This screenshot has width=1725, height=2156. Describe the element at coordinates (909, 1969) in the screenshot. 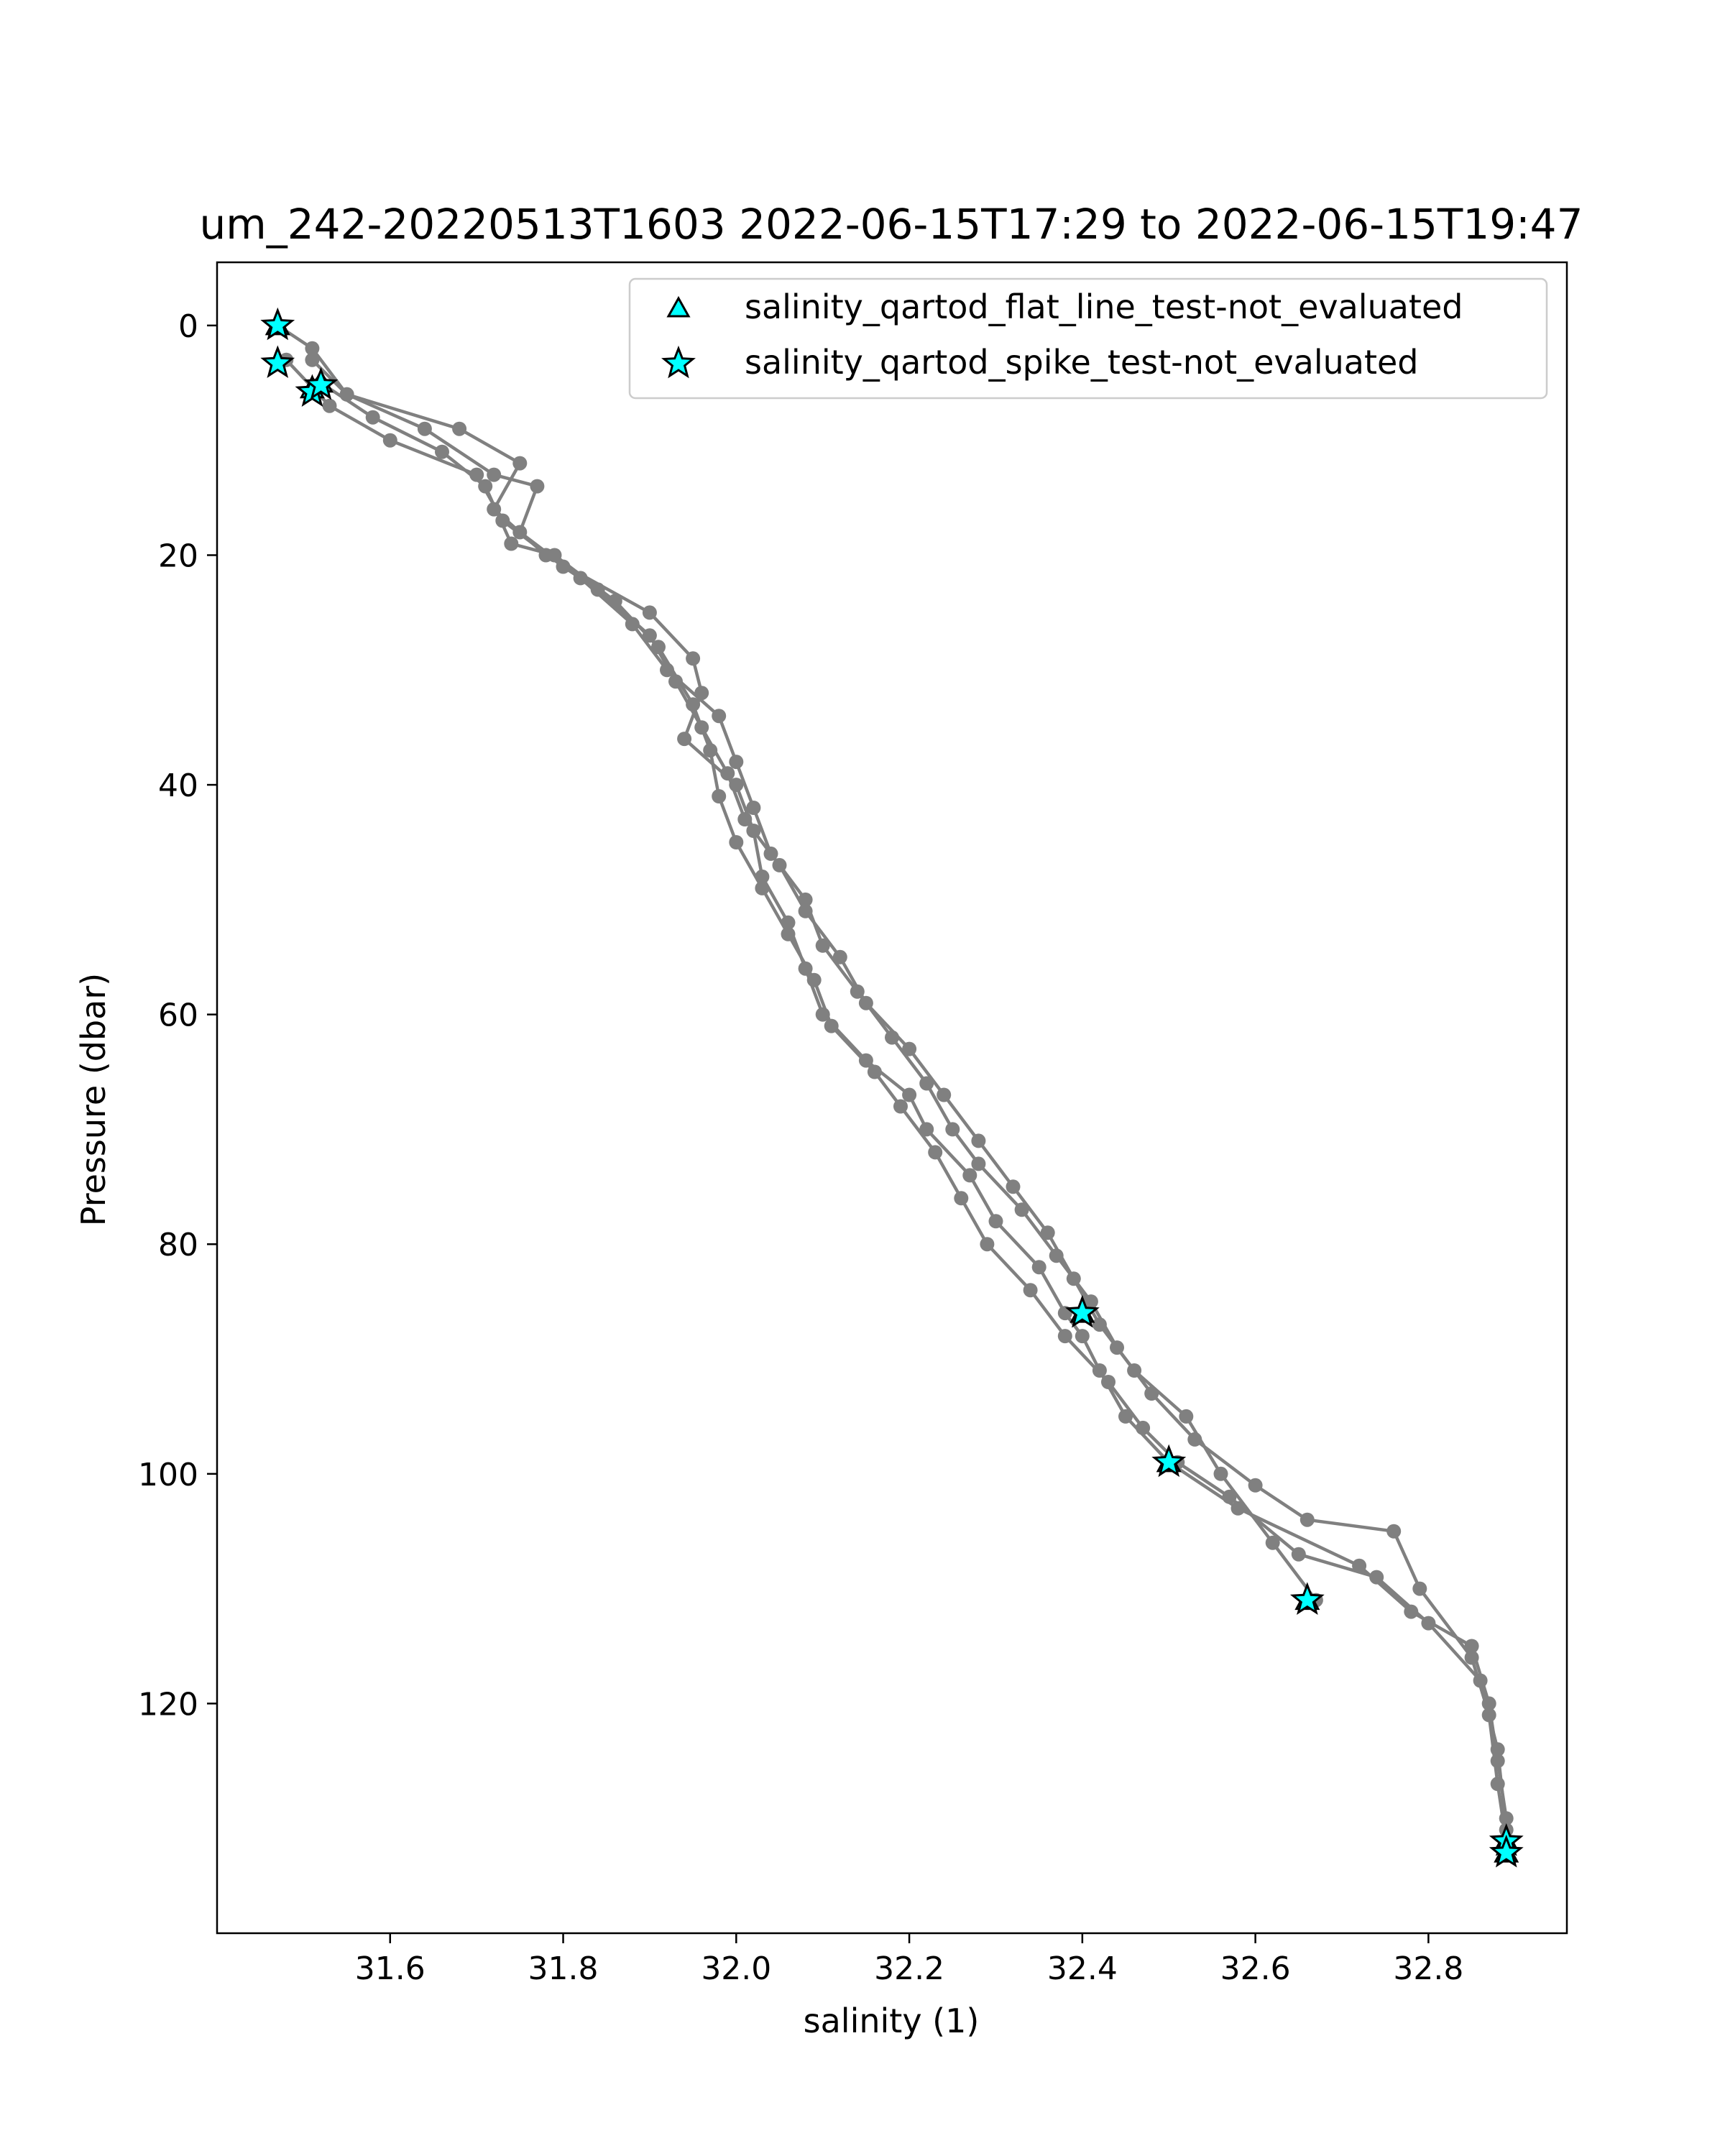

I see `x-tick-label: 32.2` at that location.